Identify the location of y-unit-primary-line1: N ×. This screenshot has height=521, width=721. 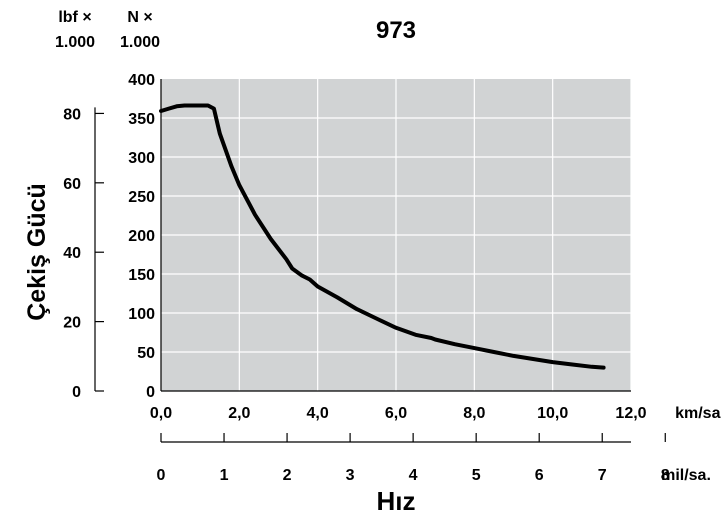
(139, 17).